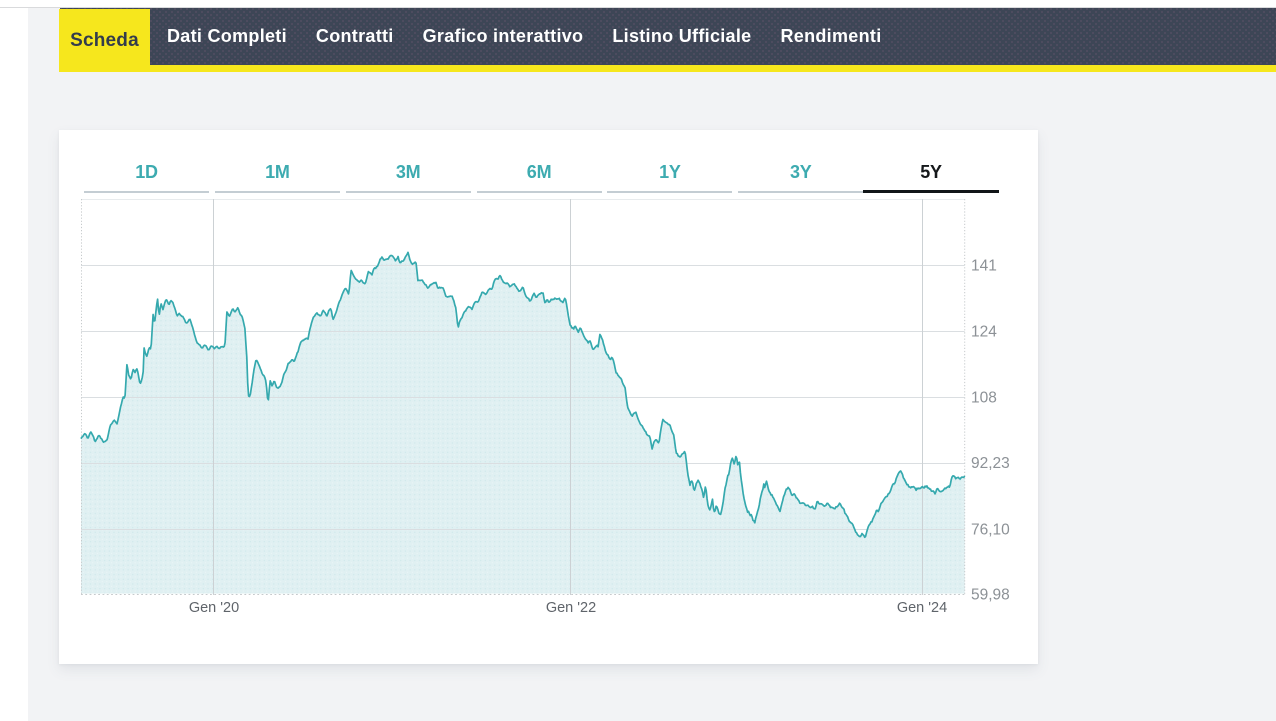  What do you see at coordinates (571, 608) in the screenshot?
I see `svg-text: Gen '22` at bounding box center [571, 608].